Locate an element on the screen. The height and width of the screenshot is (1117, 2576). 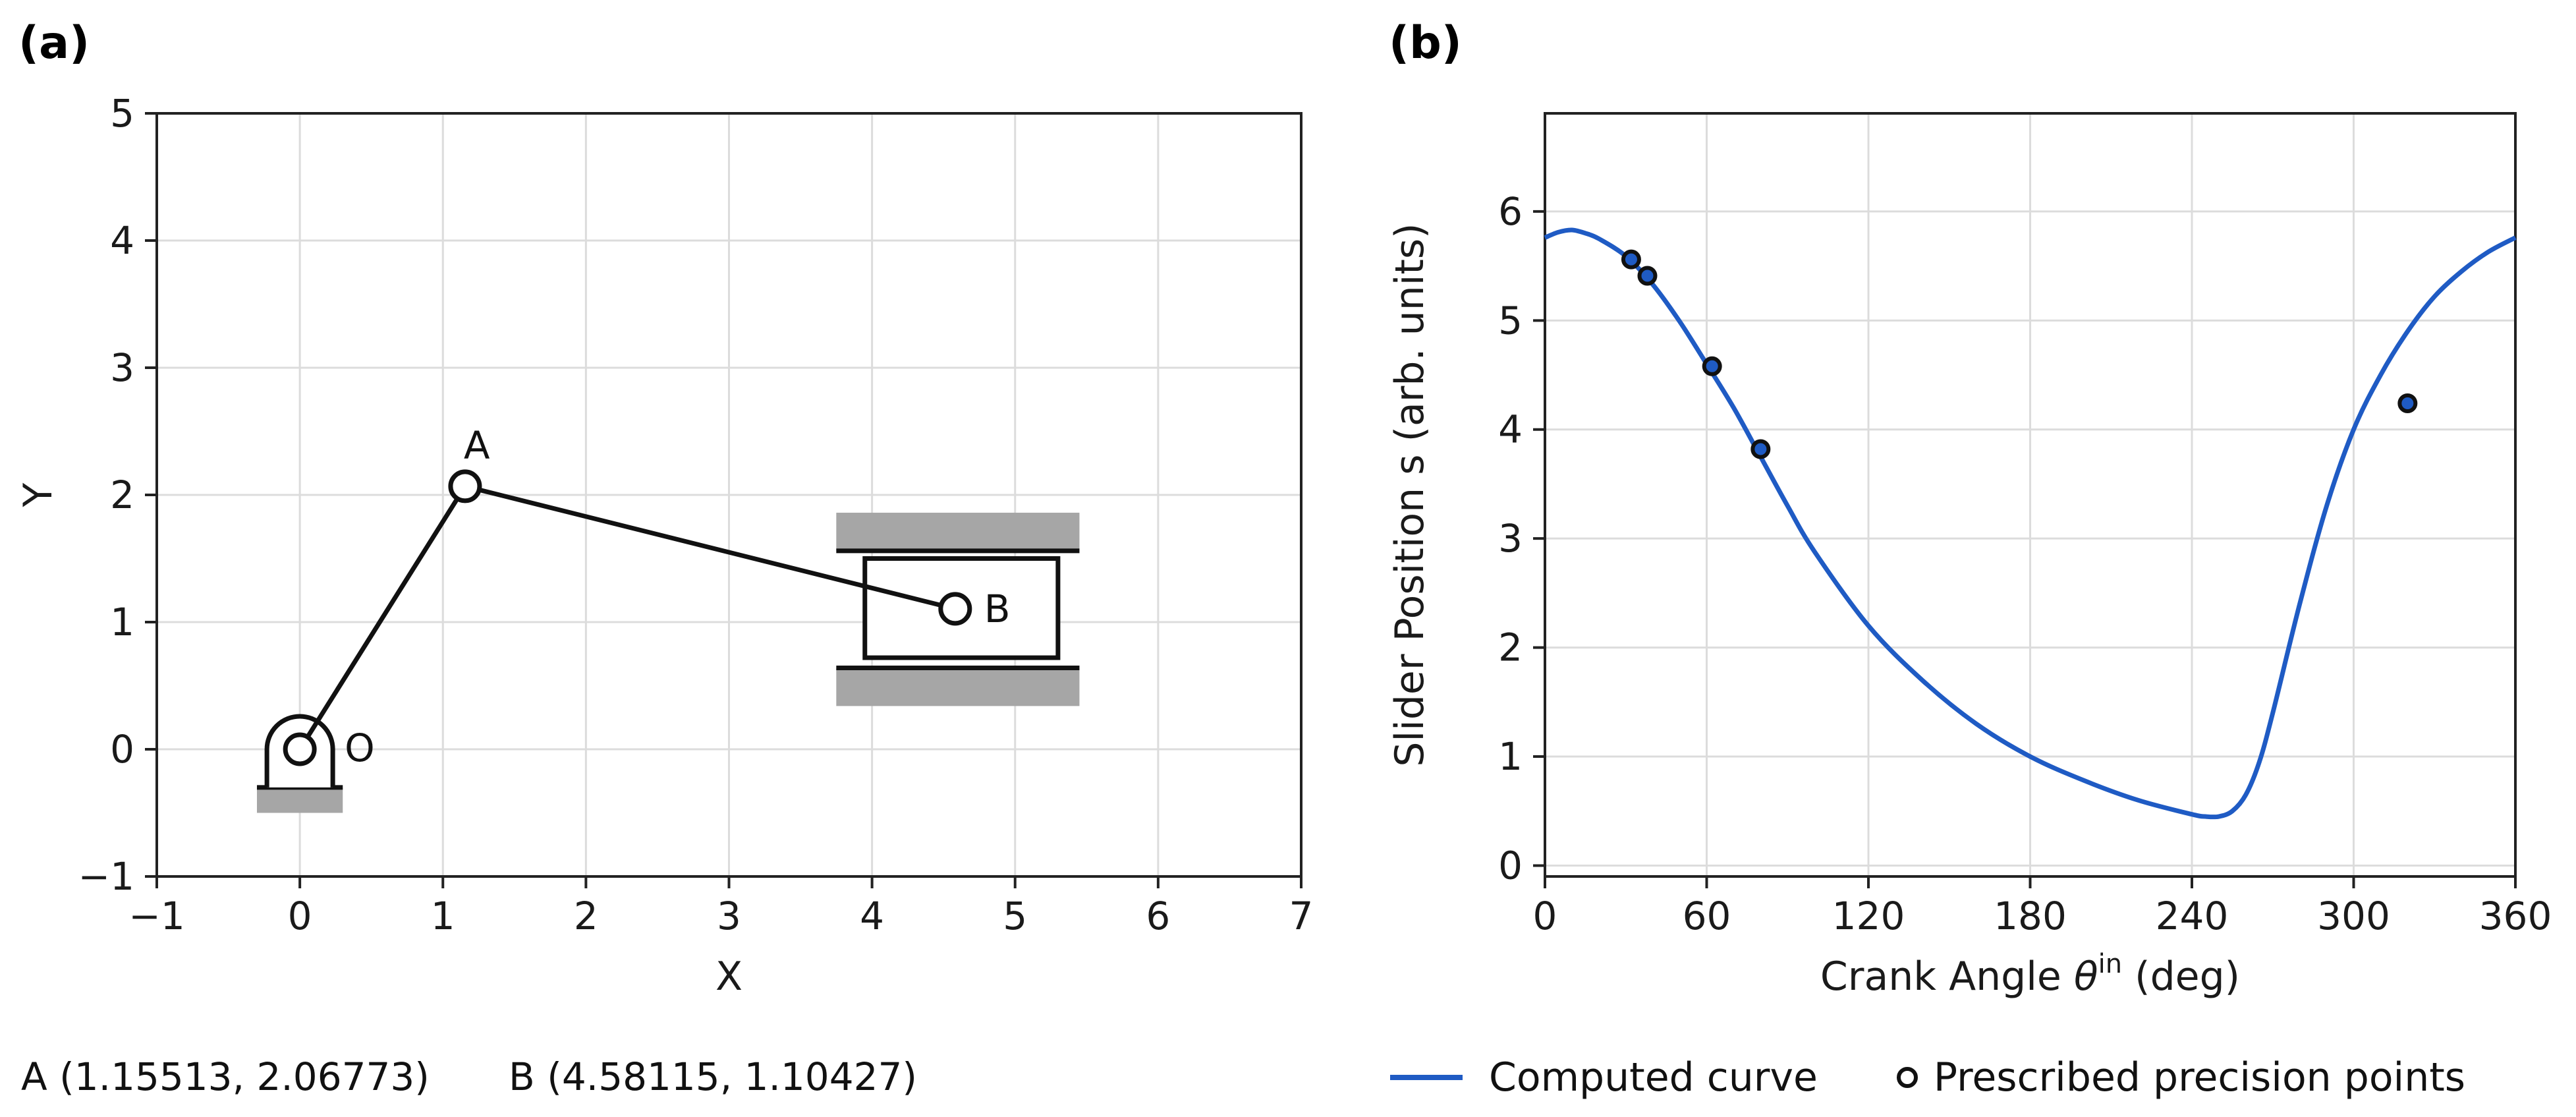
legend-line-marker is located at coordinates (1426, 1077).